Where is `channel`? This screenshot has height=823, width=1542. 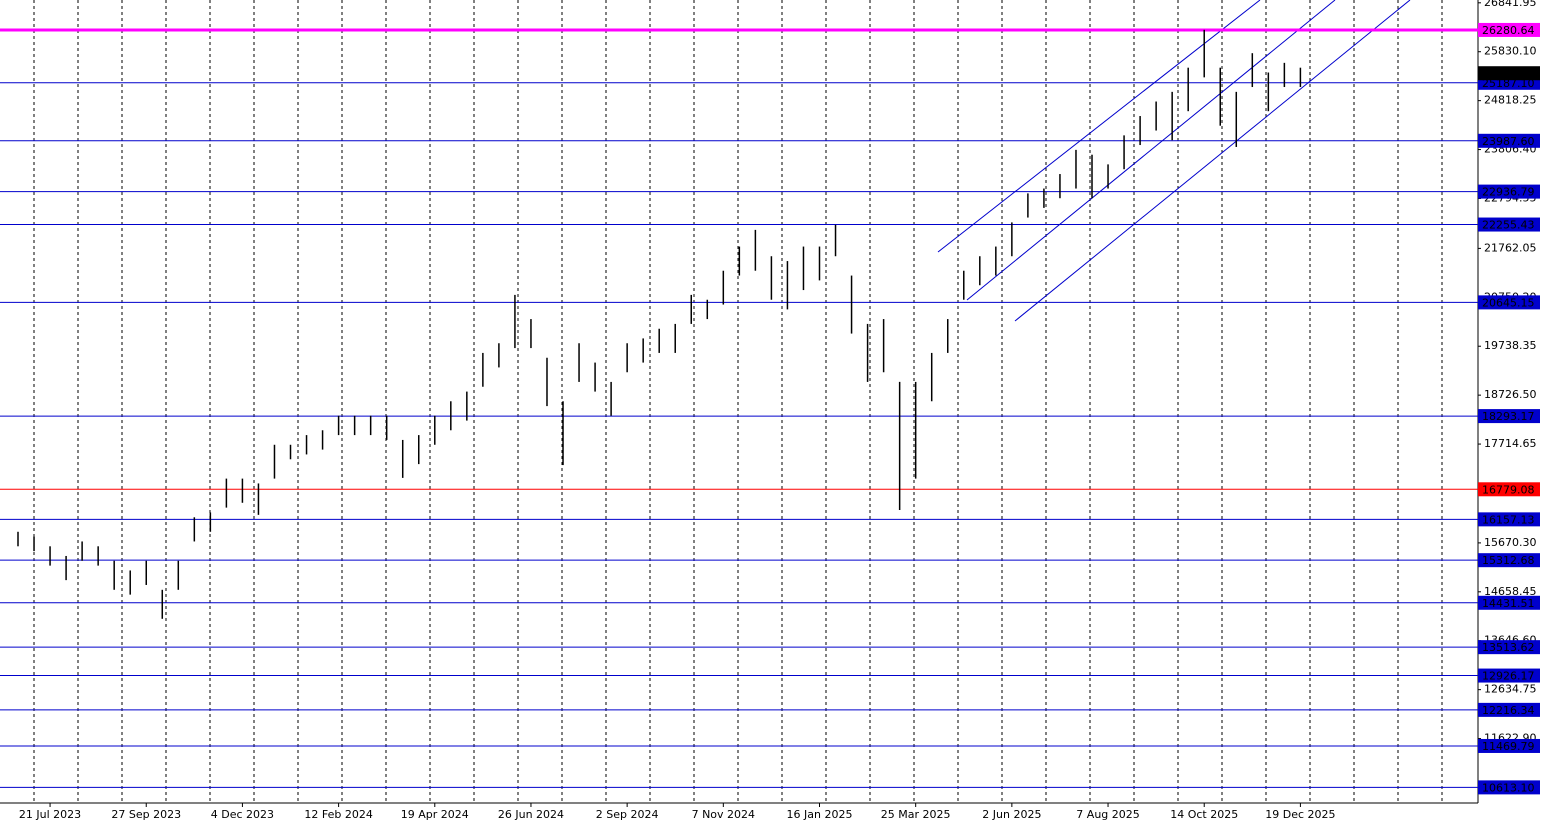
channel is located at coordinates (1174, 161).